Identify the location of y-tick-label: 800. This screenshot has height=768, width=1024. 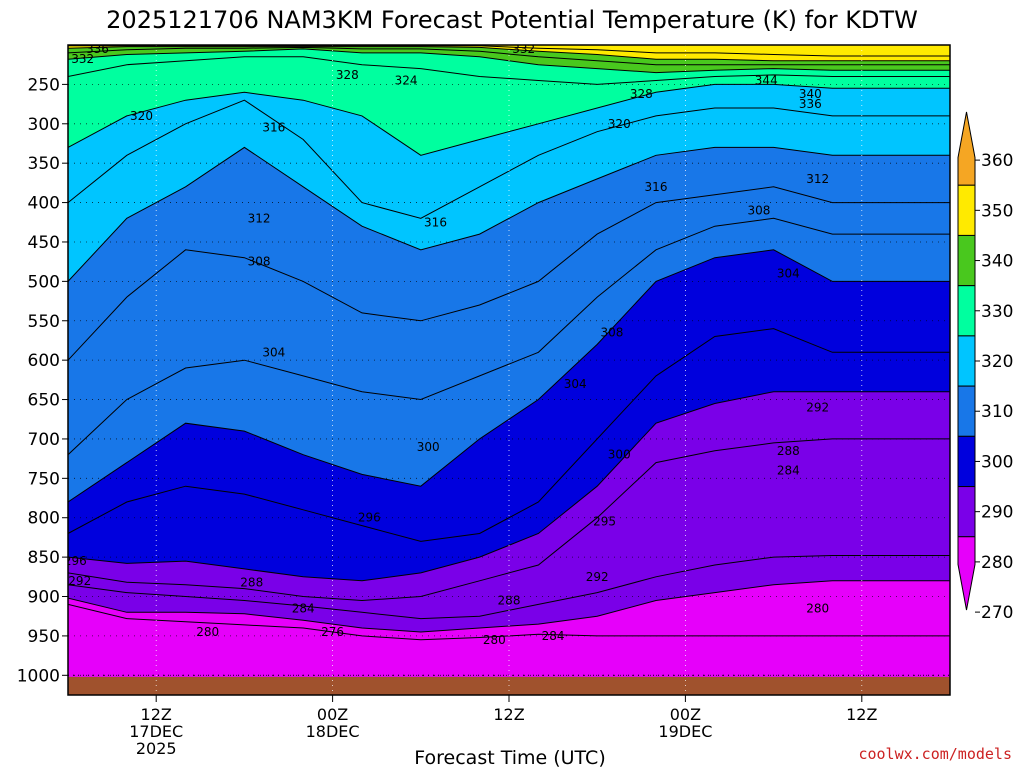
(44, 519).